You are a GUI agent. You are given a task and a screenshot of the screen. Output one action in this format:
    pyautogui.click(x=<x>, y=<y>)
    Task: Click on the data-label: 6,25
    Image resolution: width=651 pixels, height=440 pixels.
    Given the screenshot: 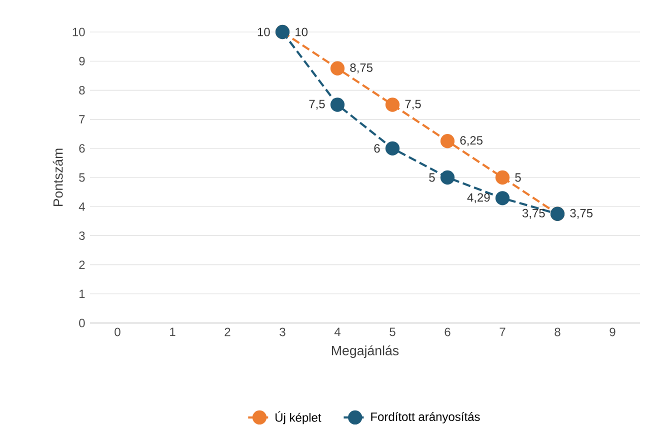 What is the action you would take?
    pyautogui.click(x=471, y=141)
    